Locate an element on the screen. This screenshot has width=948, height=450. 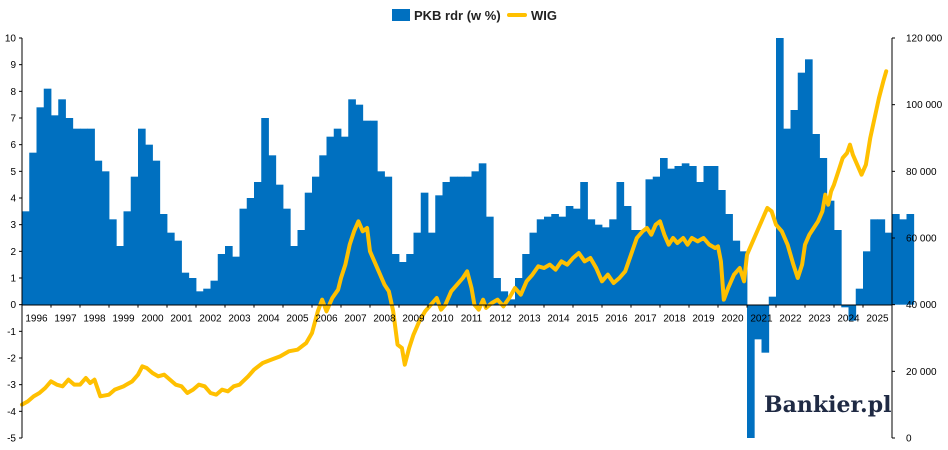
x-tick-label: 2007 is located at coordinates (355, 319).